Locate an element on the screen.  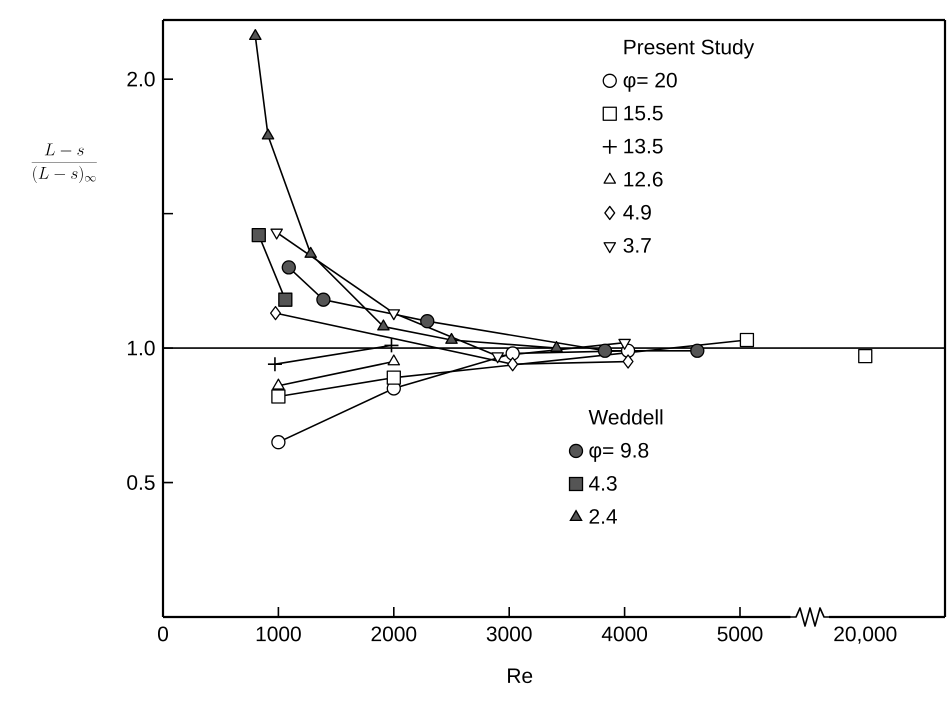
legend-label: φ= 20 is located at coordinates (650, 82).